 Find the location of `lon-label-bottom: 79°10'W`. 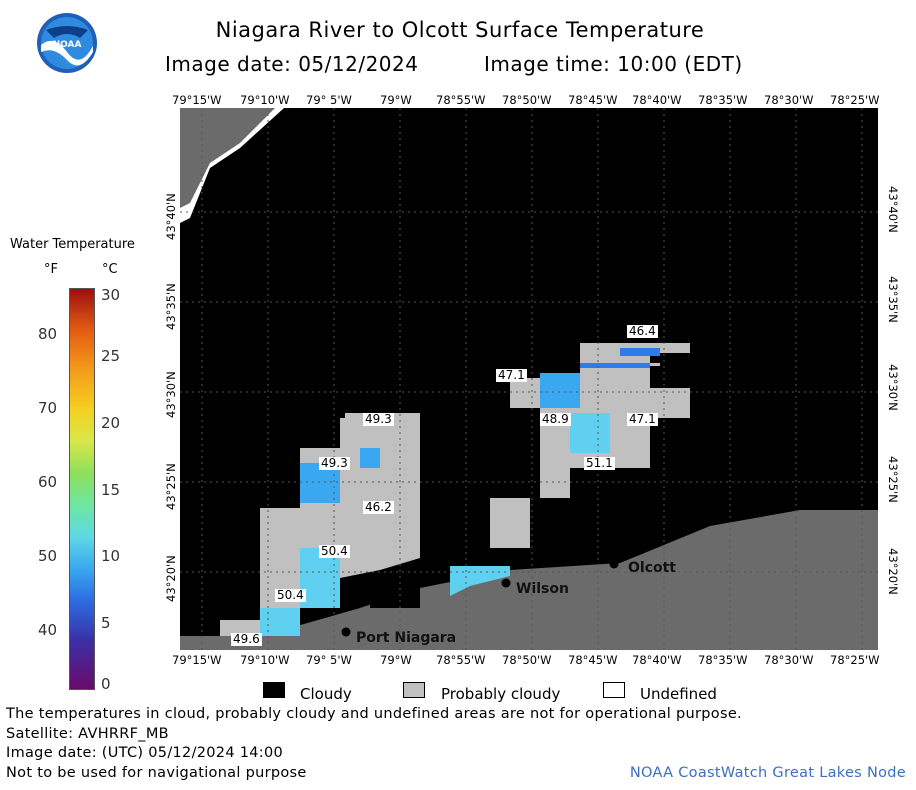

lon-label-bottom: 79°10'W is located at coordinates (265, 660).